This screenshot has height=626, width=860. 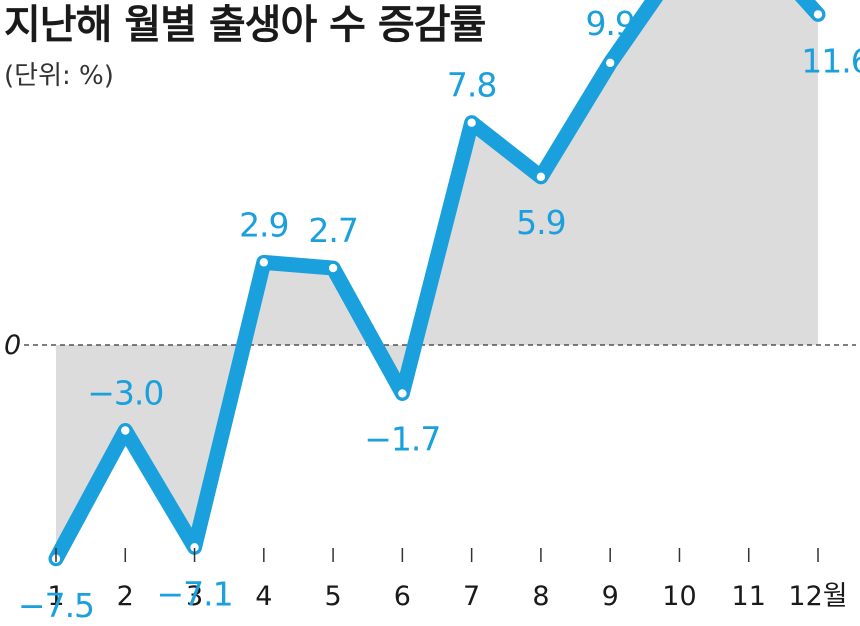 I want to click on x-tick-label-7: 7, so click(x=471, y=596).